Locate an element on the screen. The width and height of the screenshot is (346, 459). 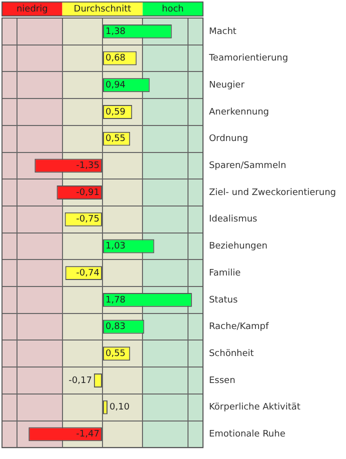
y-tick-label: Emotionale Ruhe is located at coordinates (247, 435).